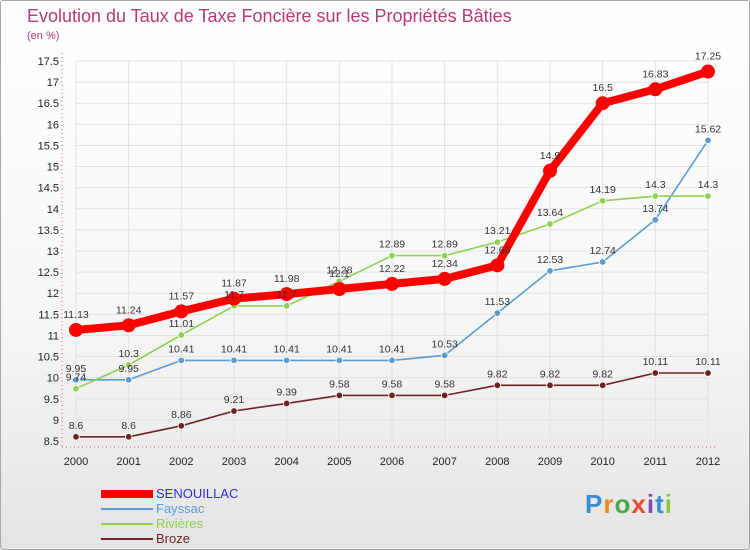 This screenshot has height=550, width=750. I want to click on data-label-senouillac: 12.66, so click(497, 250).